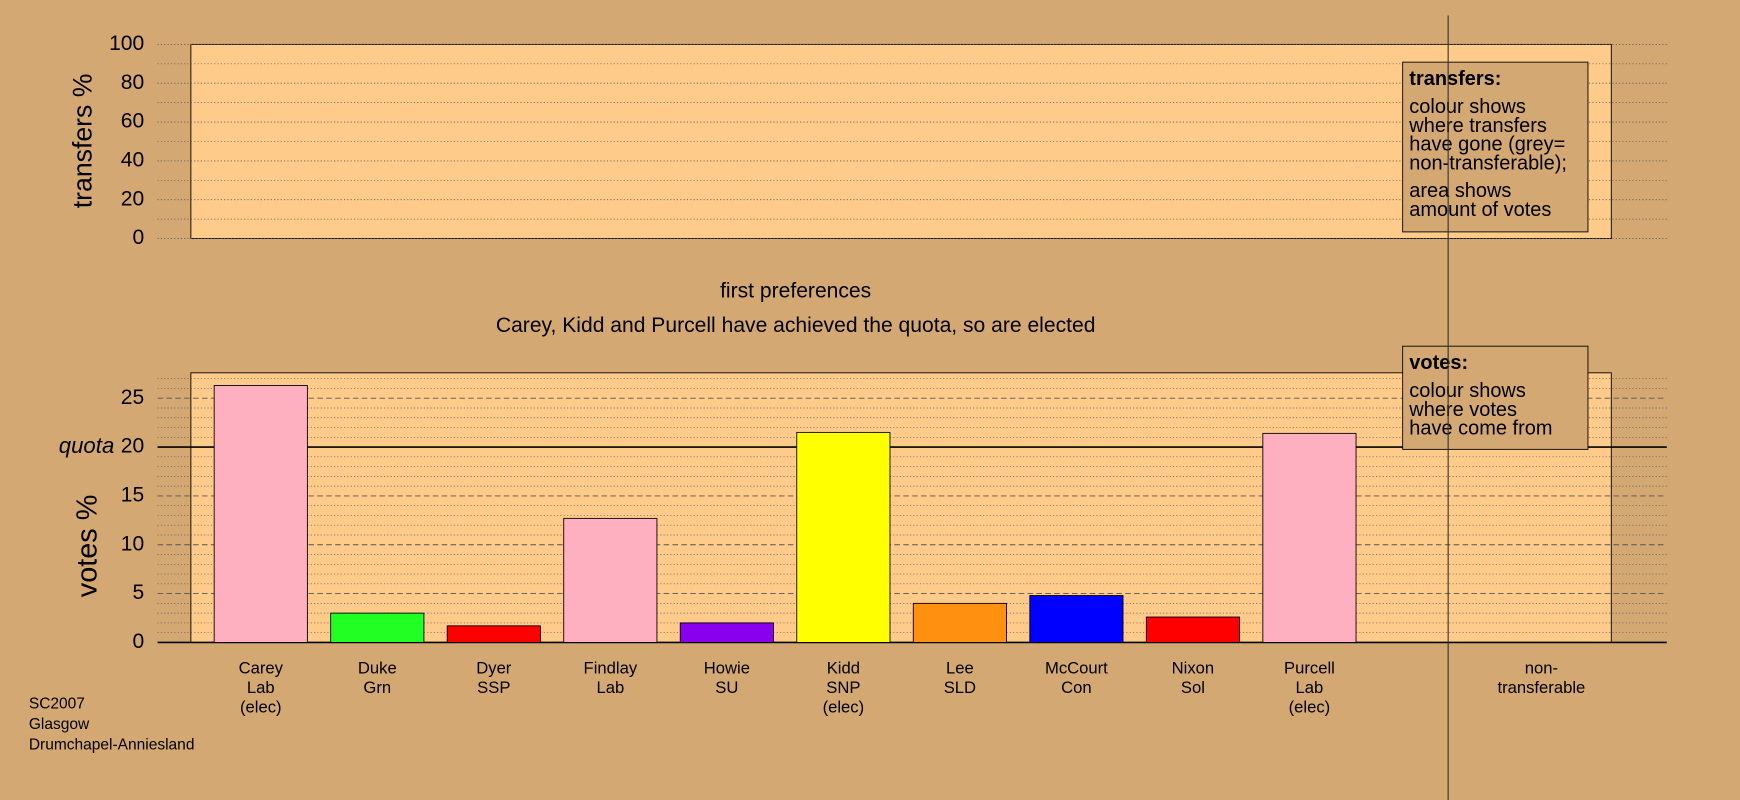 This screenshot has height=800, width=1740. Describe the element at coordinates (59, 724) in the screenshot. I see `footer-text: Glasgow` at that location.